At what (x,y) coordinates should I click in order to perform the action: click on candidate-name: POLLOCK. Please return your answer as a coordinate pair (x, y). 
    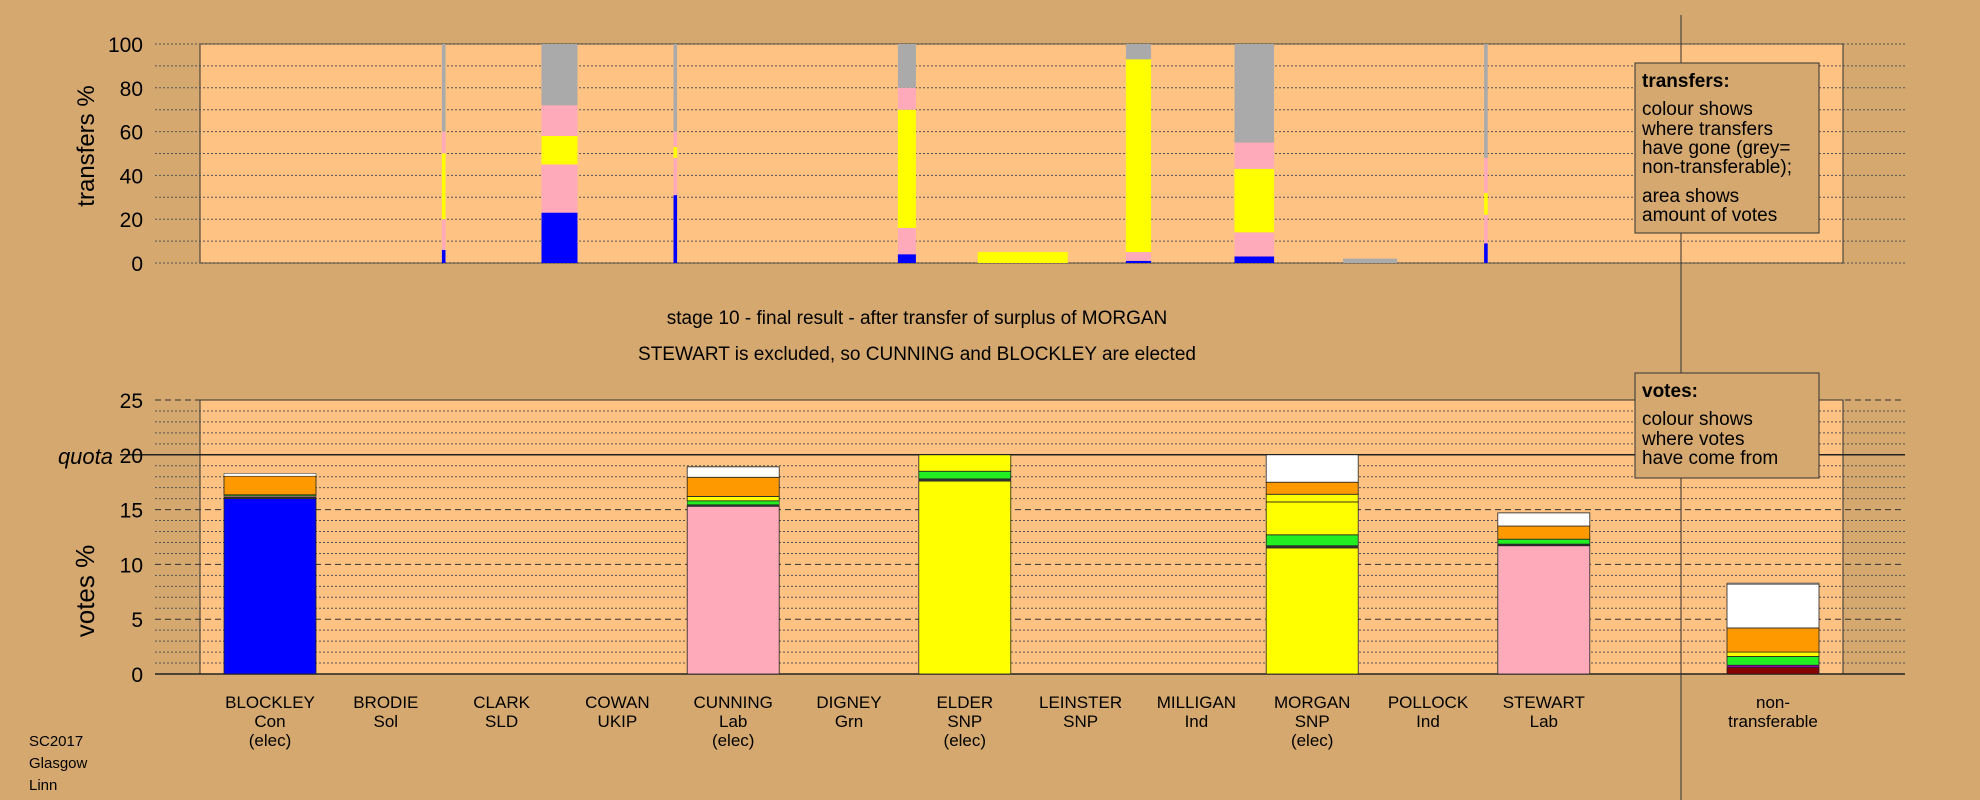
    Looking at the image, I should click on (1428, 702).